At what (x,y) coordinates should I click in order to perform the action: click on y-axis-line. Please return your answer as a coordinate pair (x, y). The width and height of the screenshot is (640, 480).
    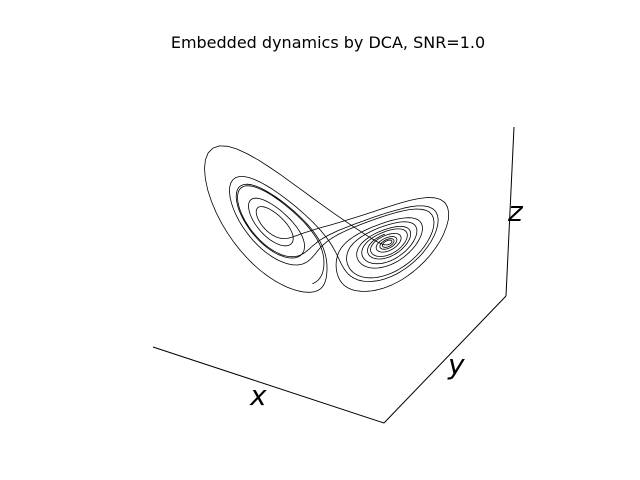
    Looking at the image, I should click on (445, 359).